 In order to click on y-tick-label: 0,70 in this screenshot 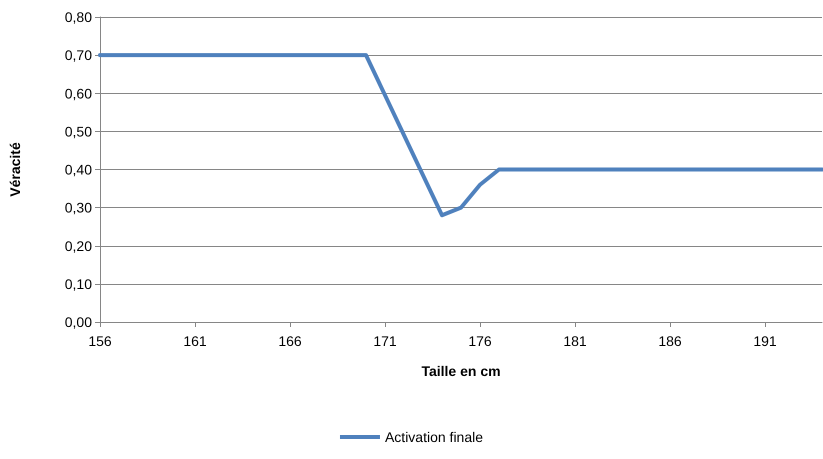, I will do `click(78, 55)`.